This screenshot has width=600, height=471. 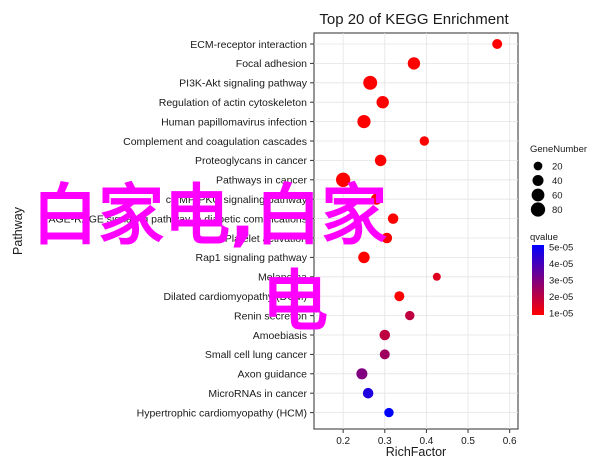 What do you see at coordinates (468, 441) in the screenshot?
I see `x-tick-label: 0.5` at bounding box center [468, 441].